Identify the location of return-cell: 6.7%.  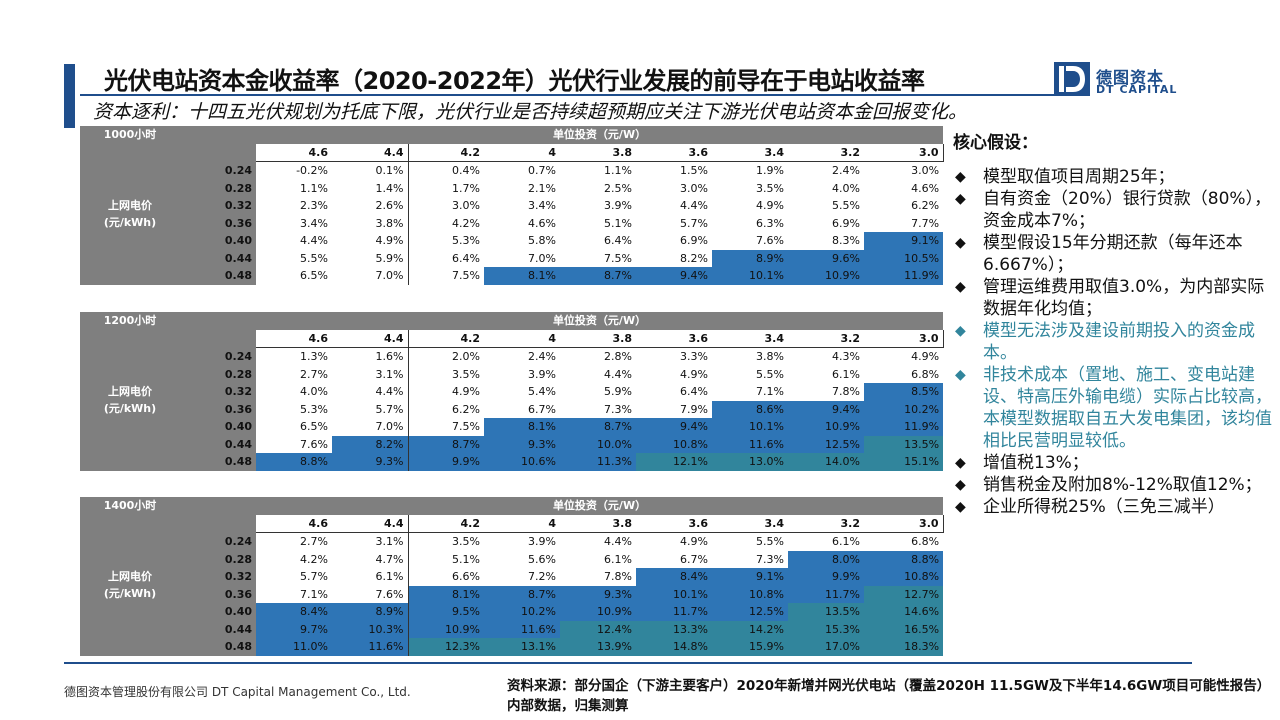
(542, 409).